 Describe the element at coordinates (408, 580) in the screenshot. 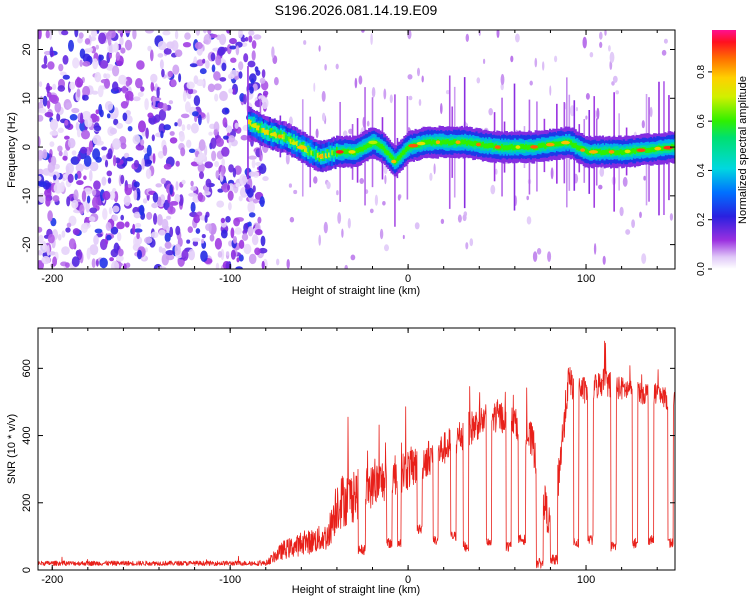

I see `snr-xtick-label: 0` at that location.